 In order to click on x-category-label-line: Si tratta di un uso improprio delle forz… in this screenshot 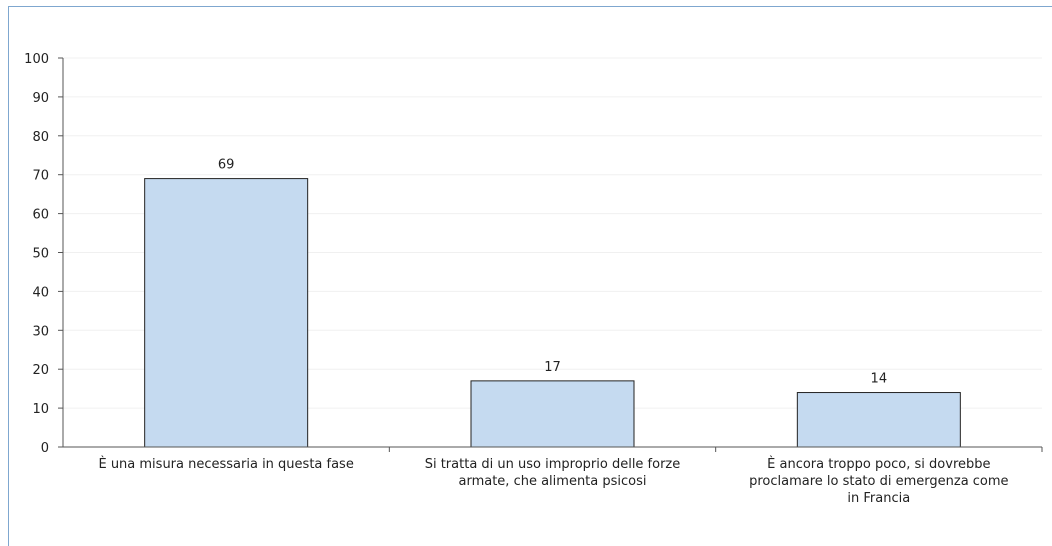, I will do `click(553, 464)`.